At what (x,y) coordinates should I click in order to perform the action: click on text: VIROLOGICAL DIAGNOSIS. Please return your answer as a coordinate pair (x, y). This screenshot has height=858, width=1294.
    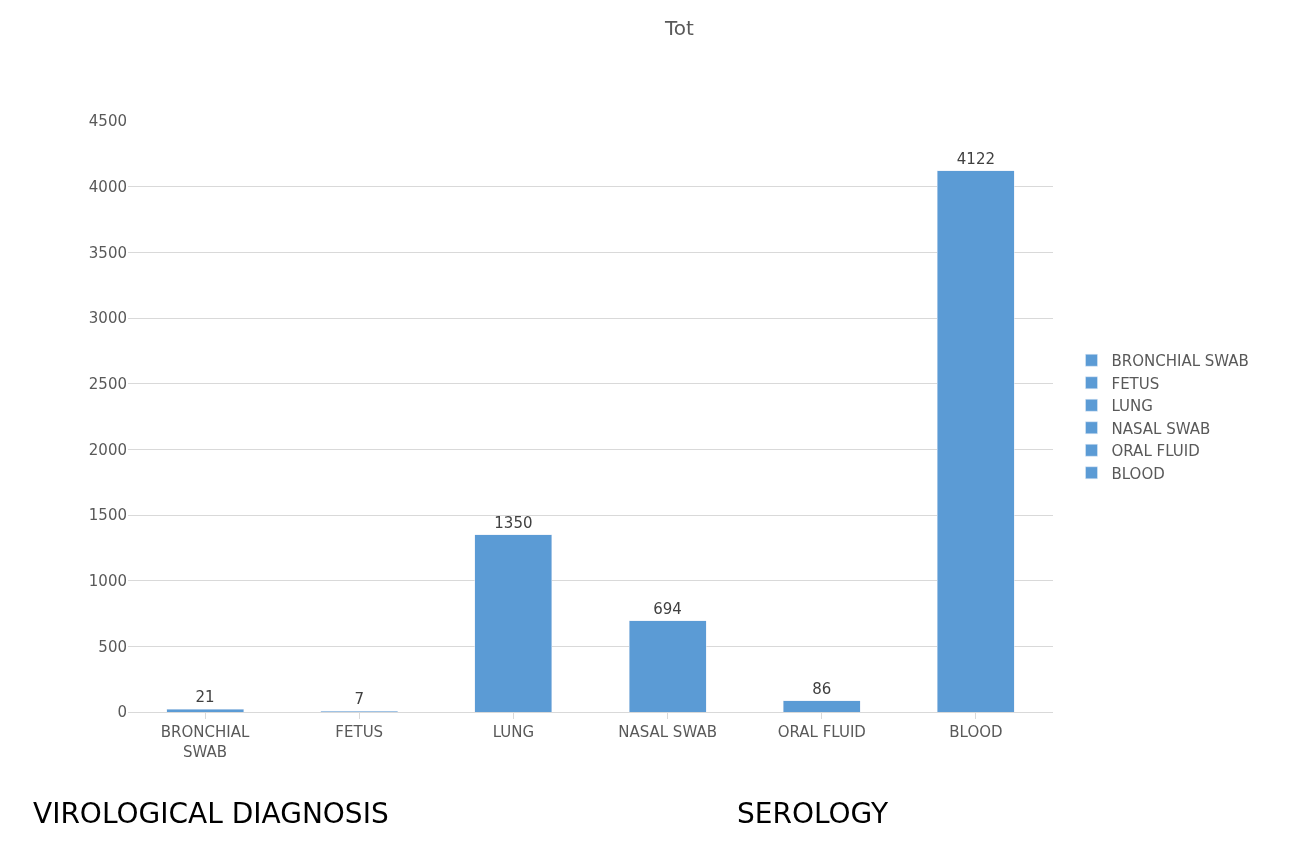
    Looking at the image, I should click on (211, 813).